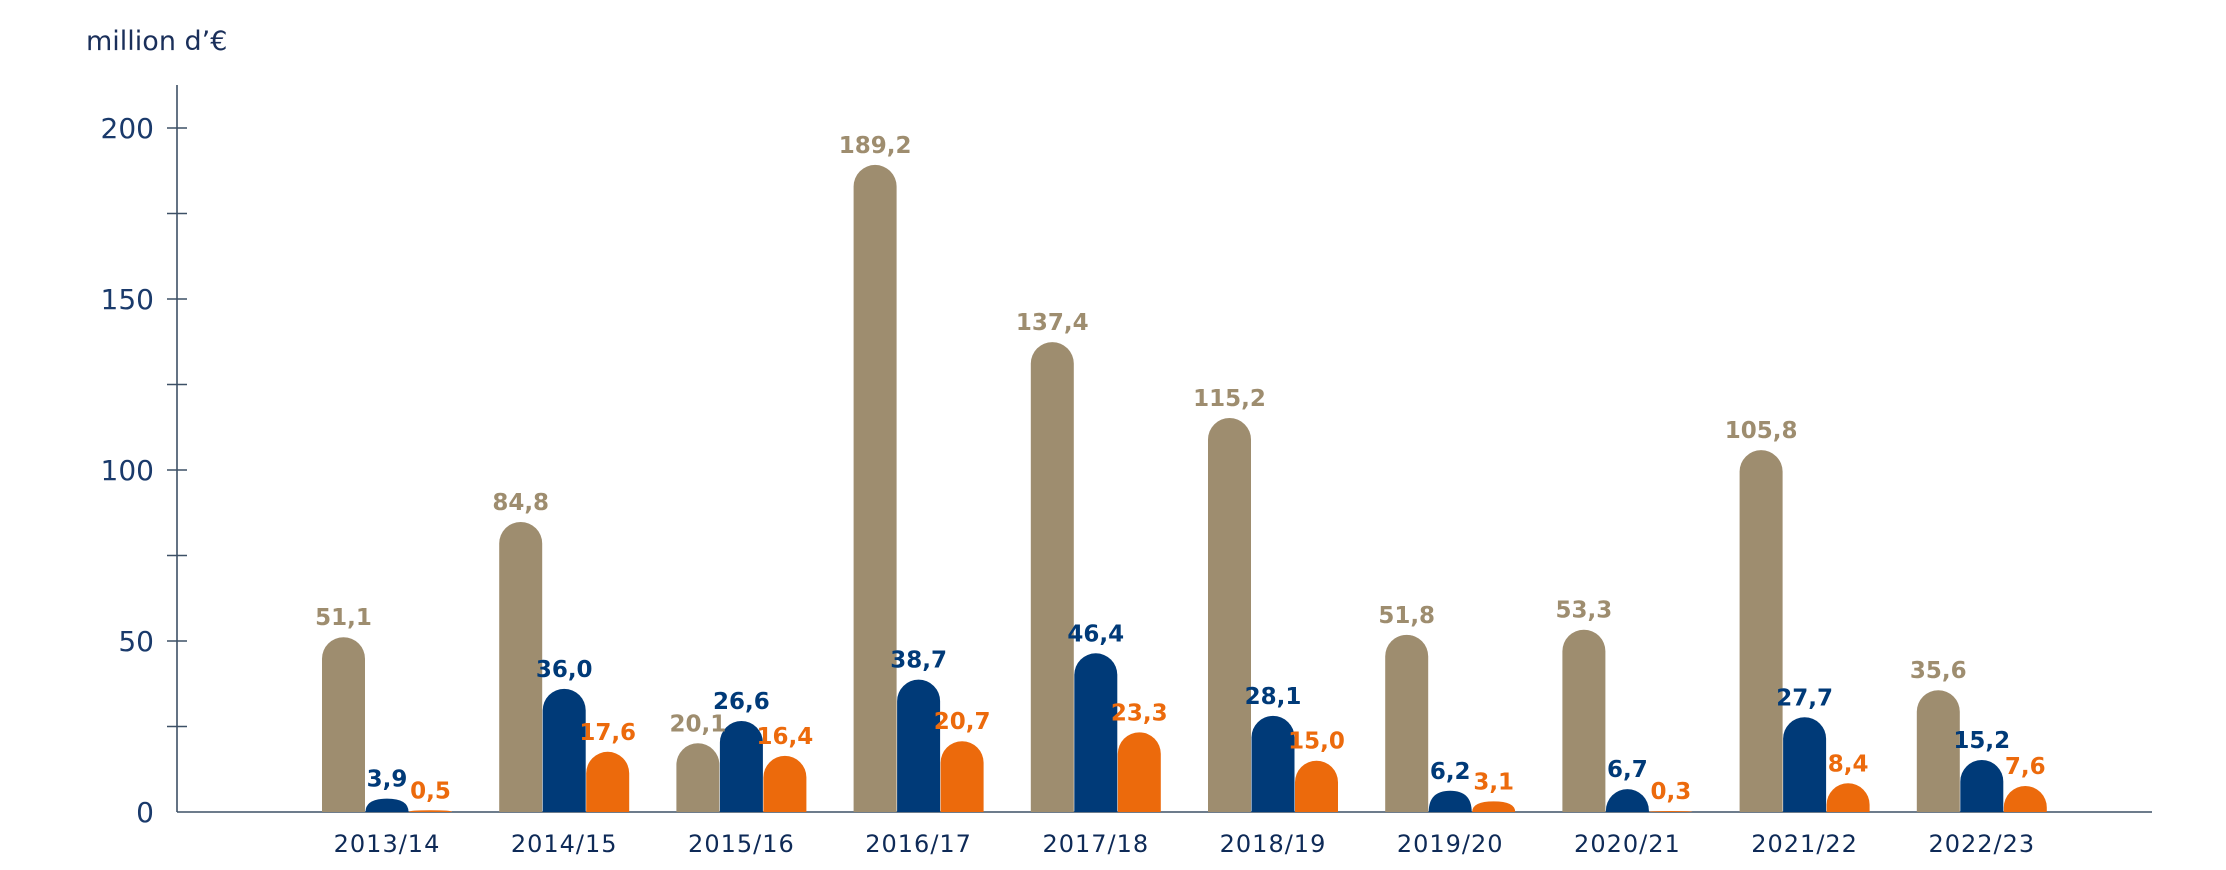 The width and height of the screenshot is (2226, 870). I want to click on bar-value-label: 137,4, so click(1052, 323).